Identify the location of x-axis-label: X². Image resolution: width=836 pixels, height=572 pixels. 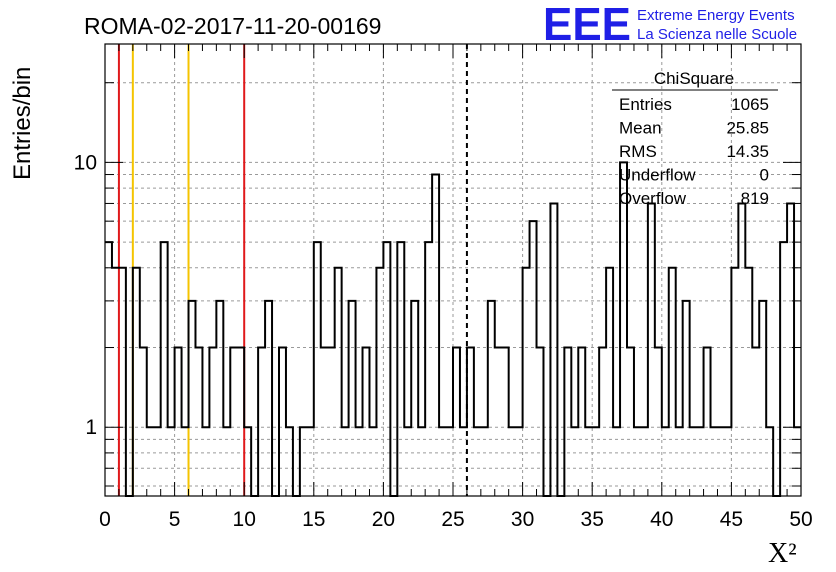
(782, 553).